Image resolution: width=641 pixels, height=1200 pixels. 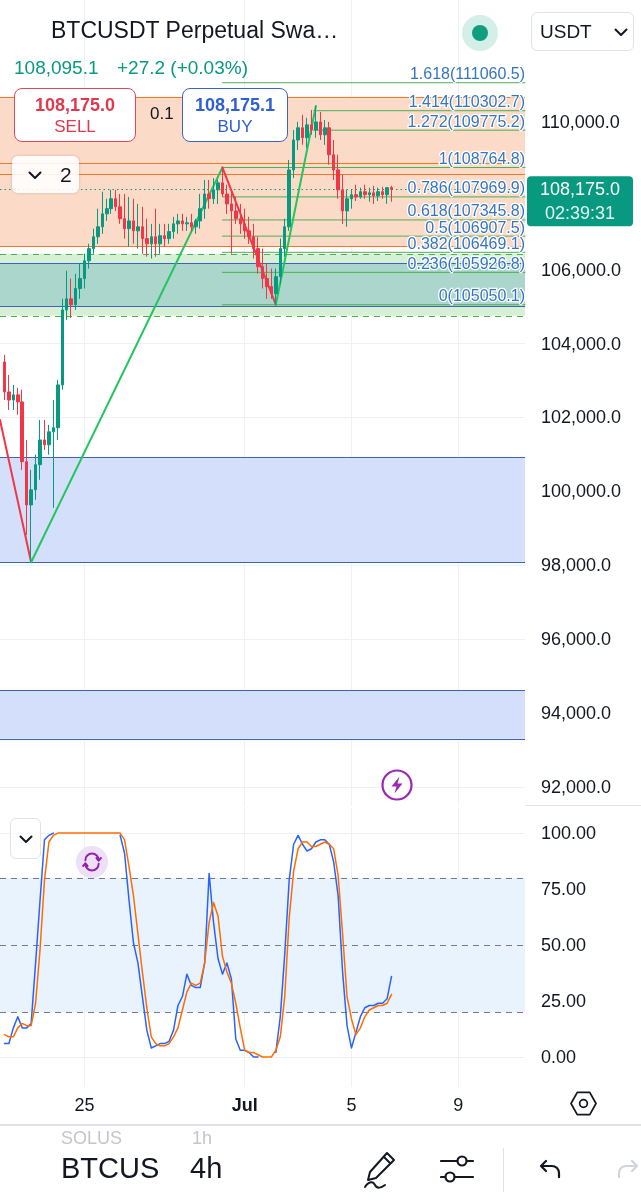 I want to click on annotation: 108,095.1, so click(x=56, y=68).